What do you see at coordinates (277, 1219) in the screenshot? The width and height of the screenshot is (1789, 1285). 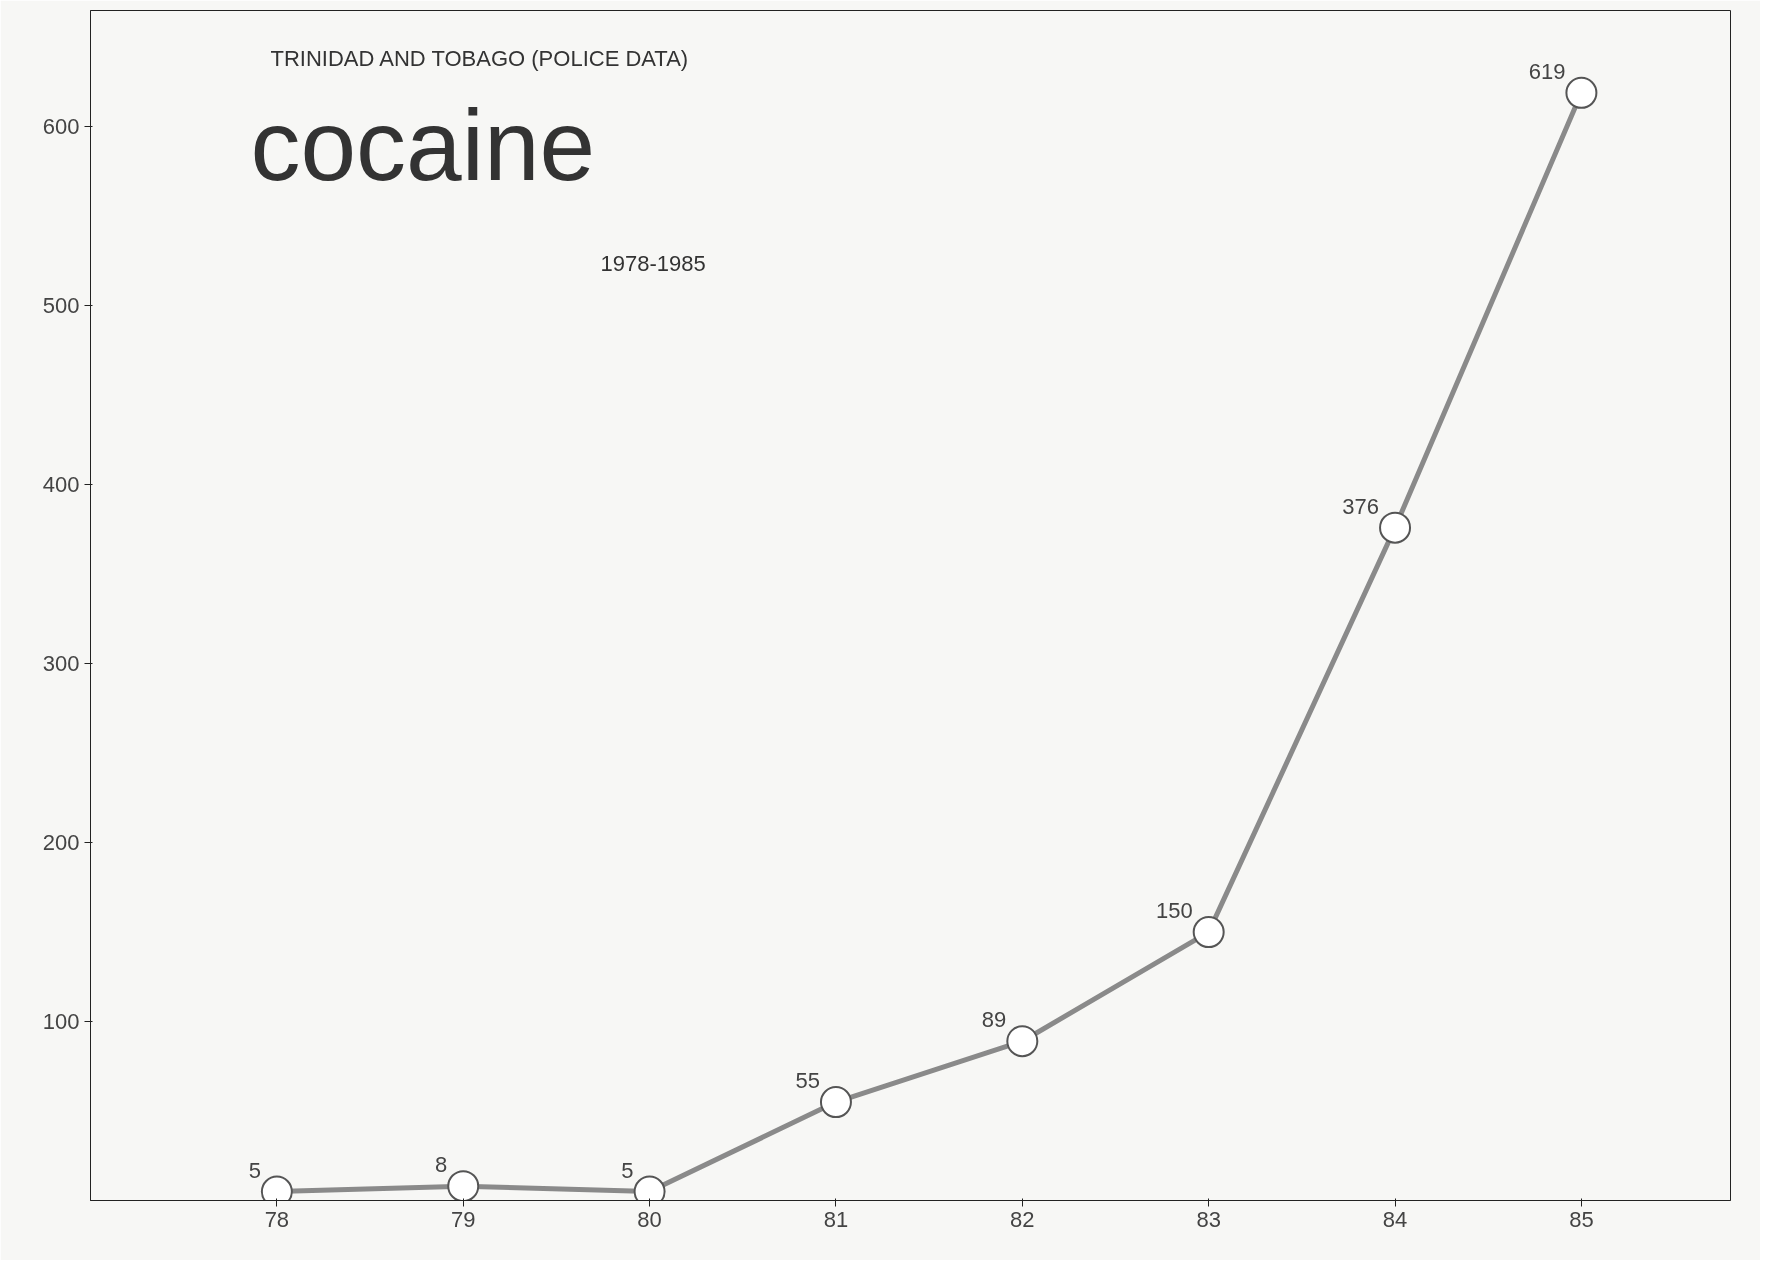 I see `x-tick-label: 78` at bounding box center [277, 1219].